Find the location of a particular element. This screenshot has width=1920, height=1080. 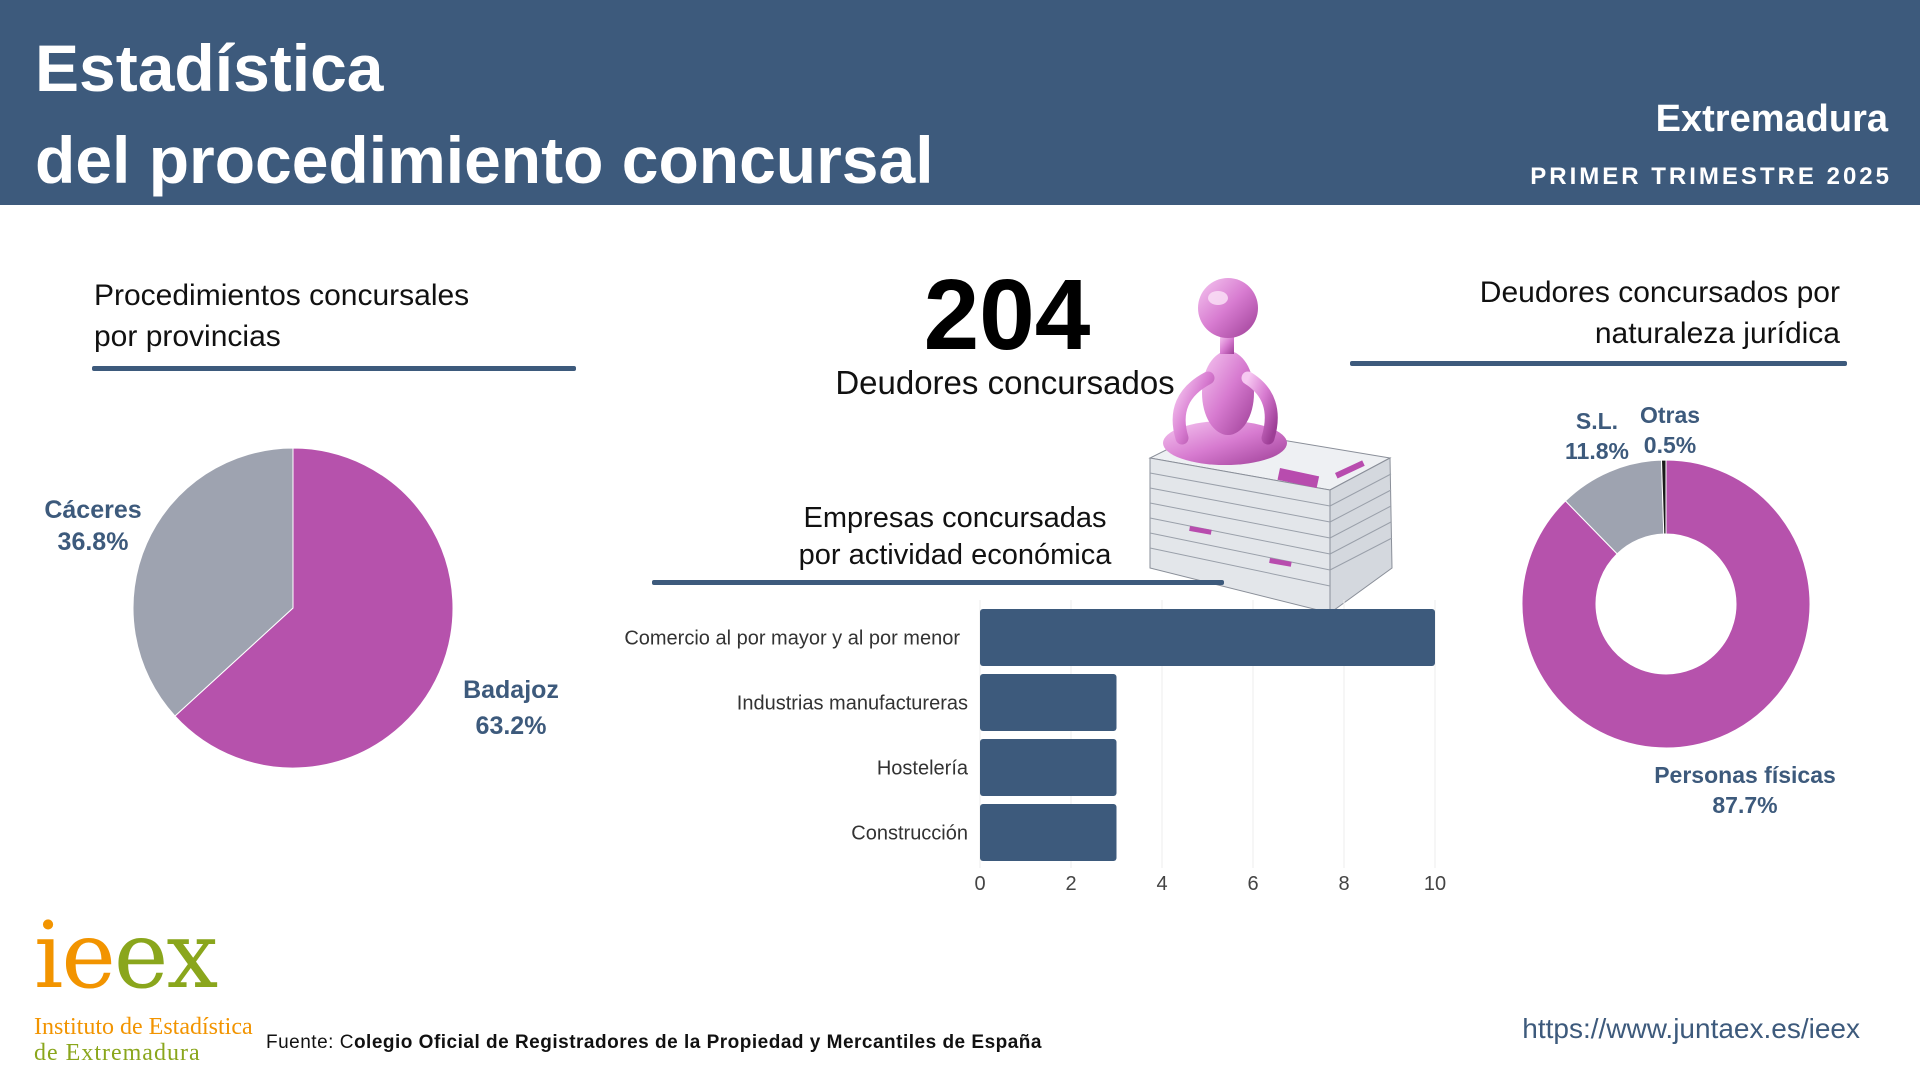

legal-title-line2: naturaleza jurídica is located at coordinates (1717, 333).